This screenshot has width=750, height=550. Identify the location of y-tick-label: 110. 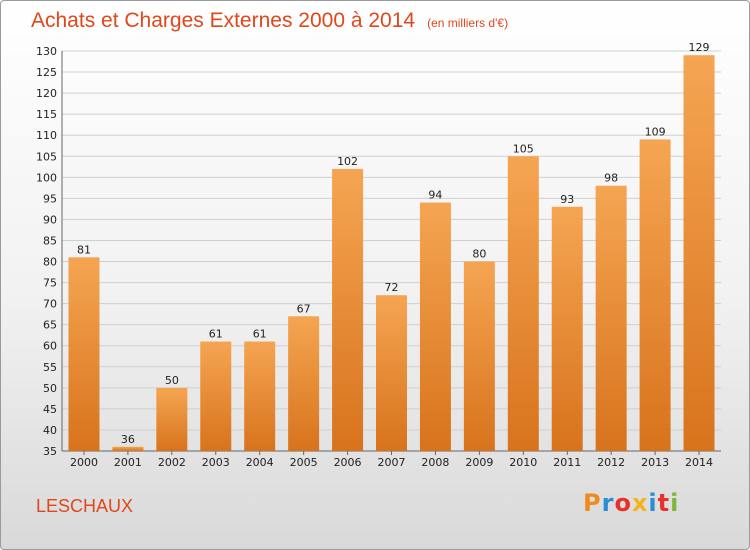
(46, 135).